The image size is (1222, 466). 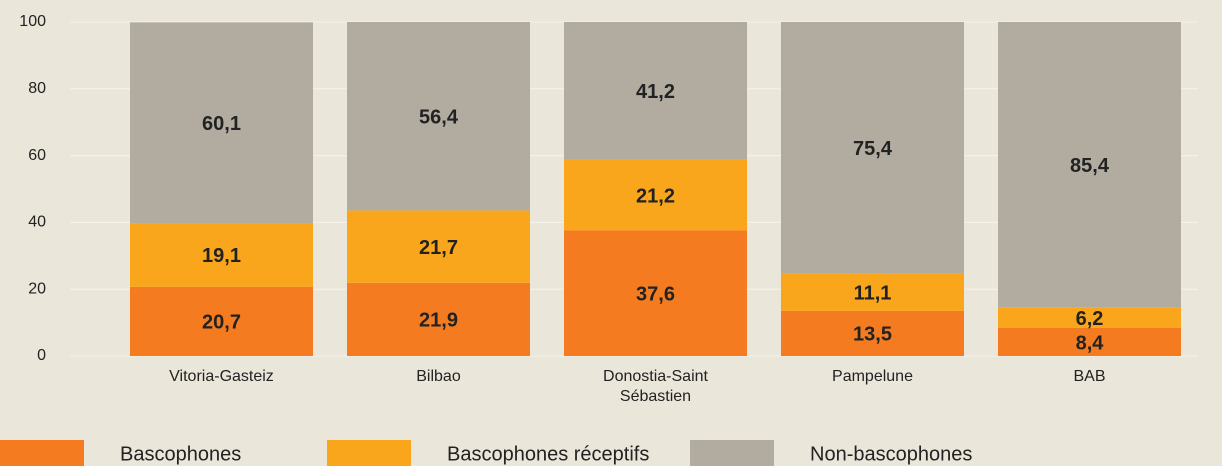 I want to click on x-tick-label: Pampelune, so click(x=872, y=376).